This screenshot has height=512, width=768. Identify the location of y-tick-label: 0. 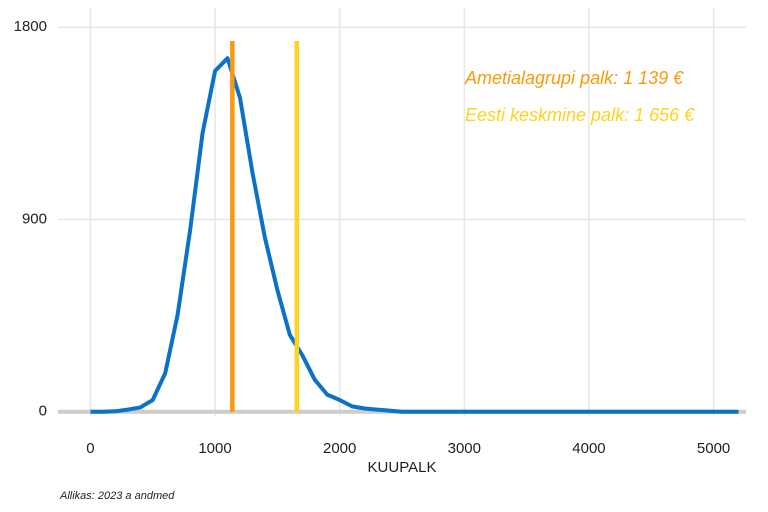
(43, 411).